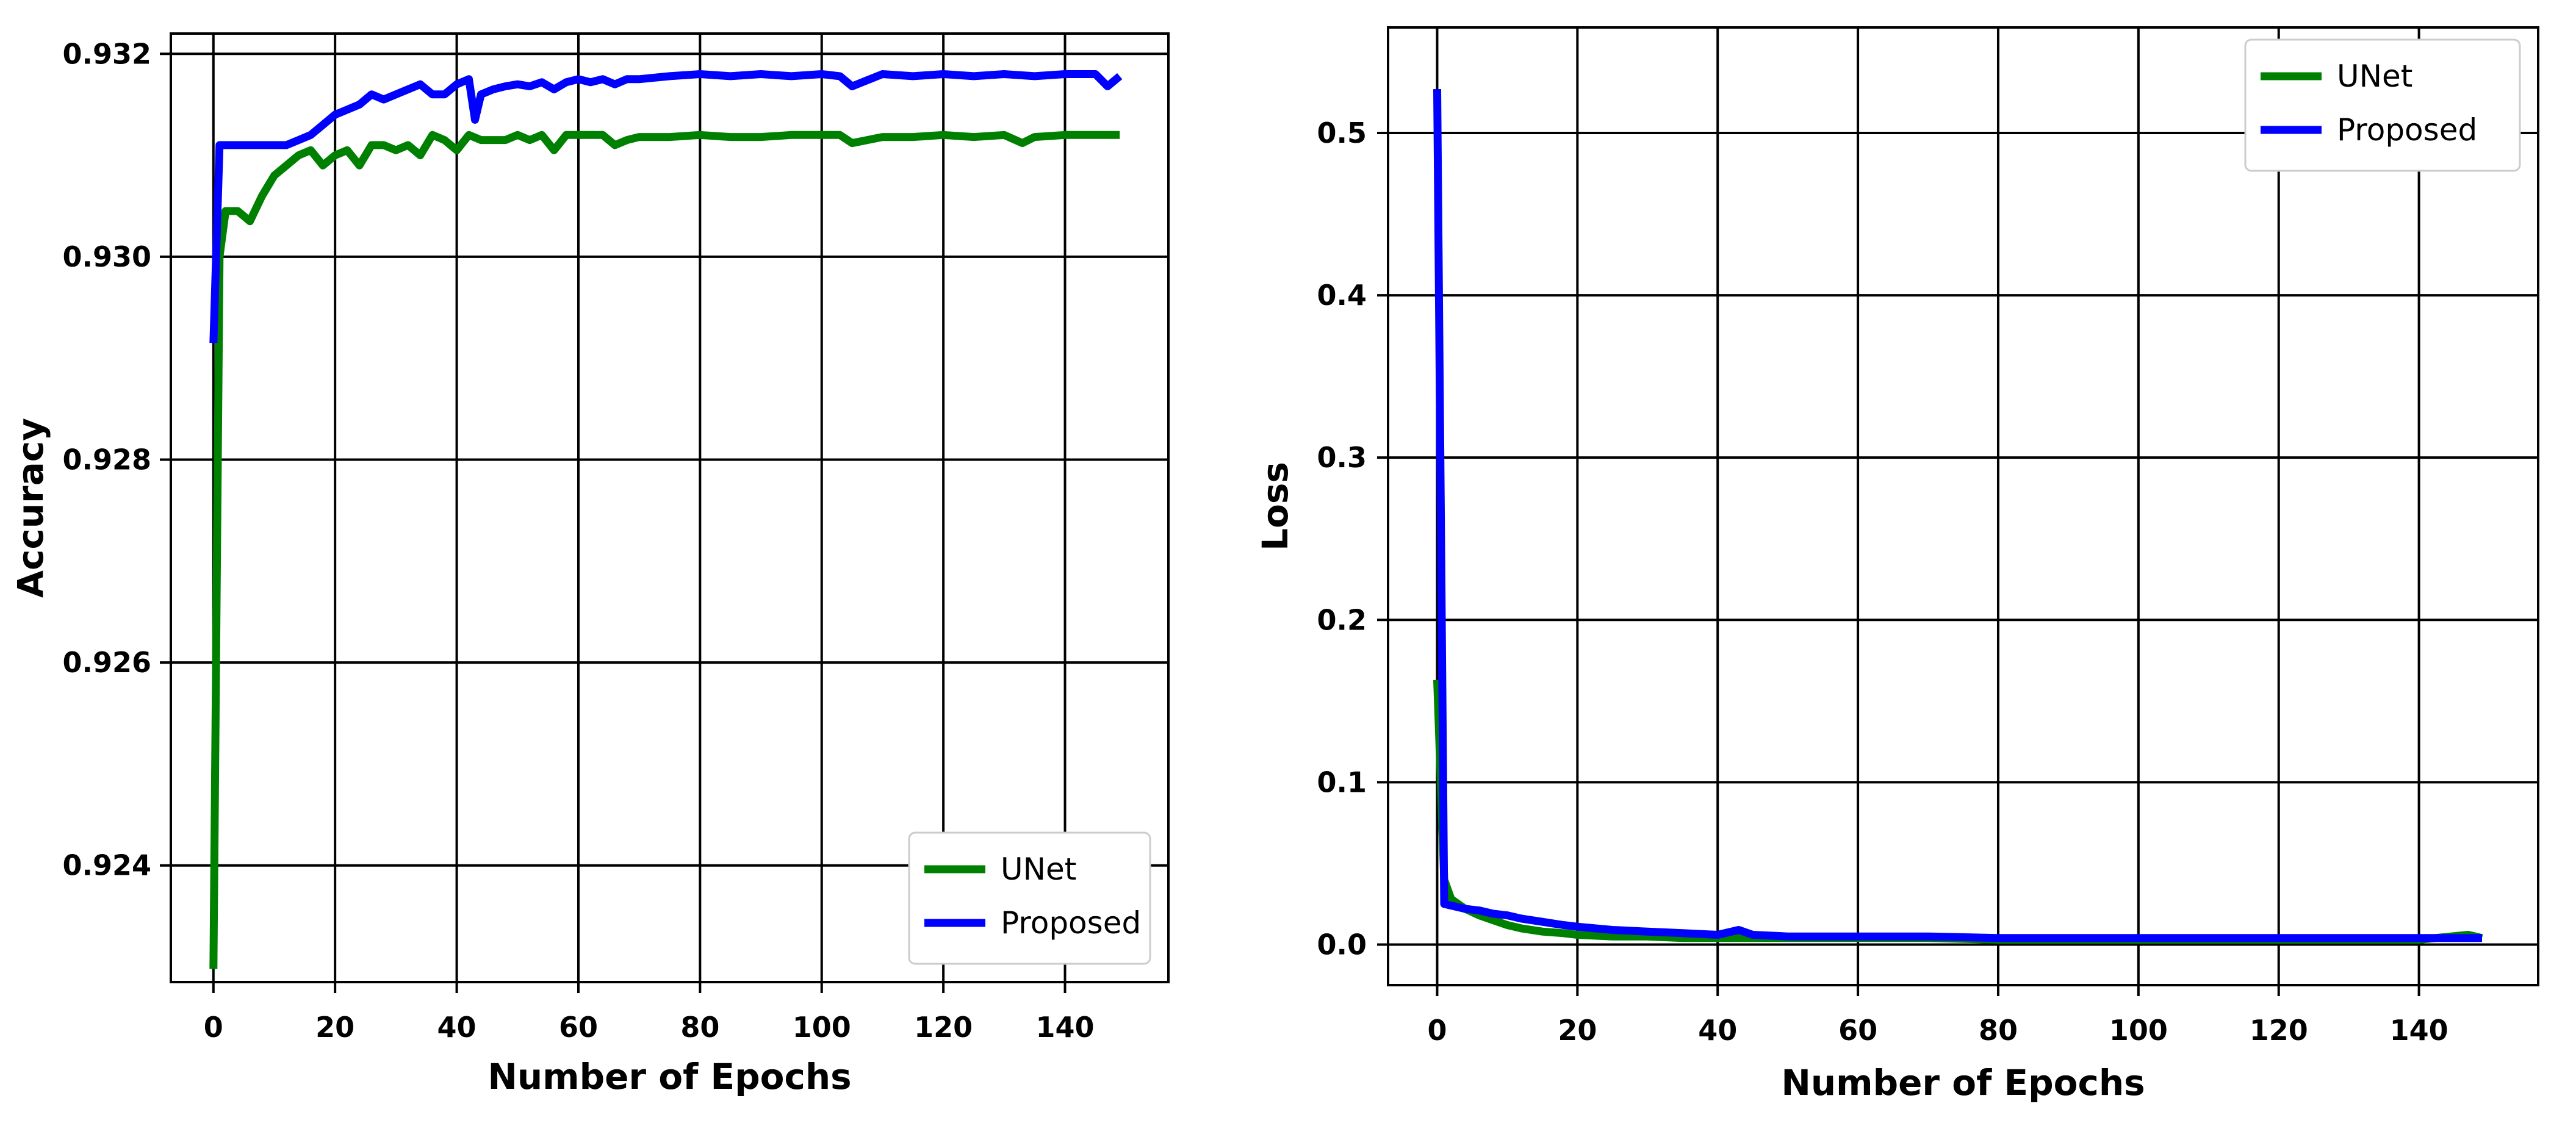 The width and height of the screenshot is (2576, 1123). I want to click on y-tick-label: 0.4, so click(1342, 295).